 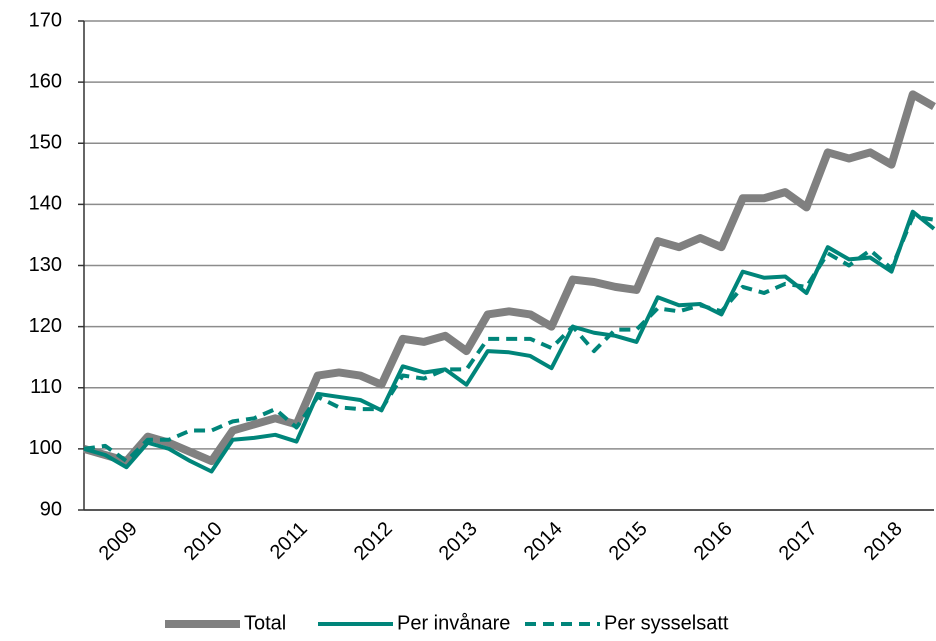 What do you see at coordinates (289, 541) in the screenshot?
I see `x-tick-label: 2011` at bounding box center [289, 541].